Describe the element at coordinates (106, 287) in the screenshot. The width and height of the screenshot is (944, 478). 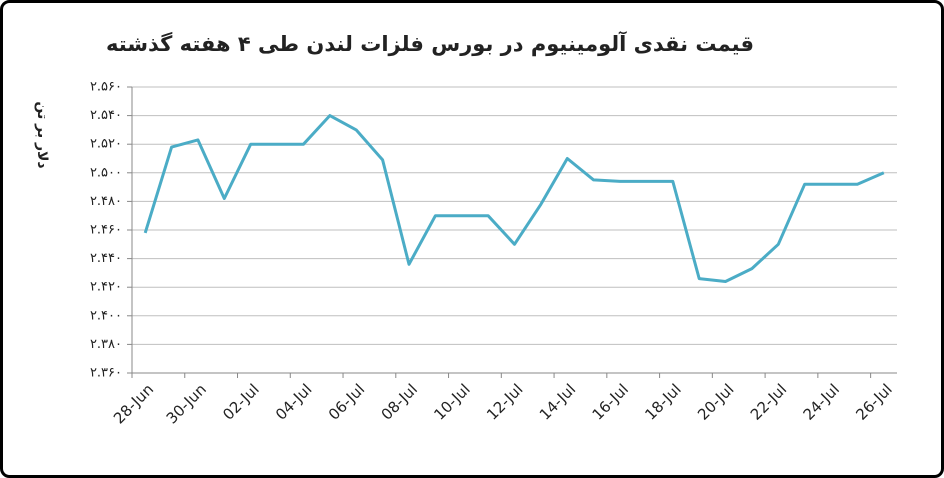
I see `y-tick-label: ۲.۴۲۰` at that location.